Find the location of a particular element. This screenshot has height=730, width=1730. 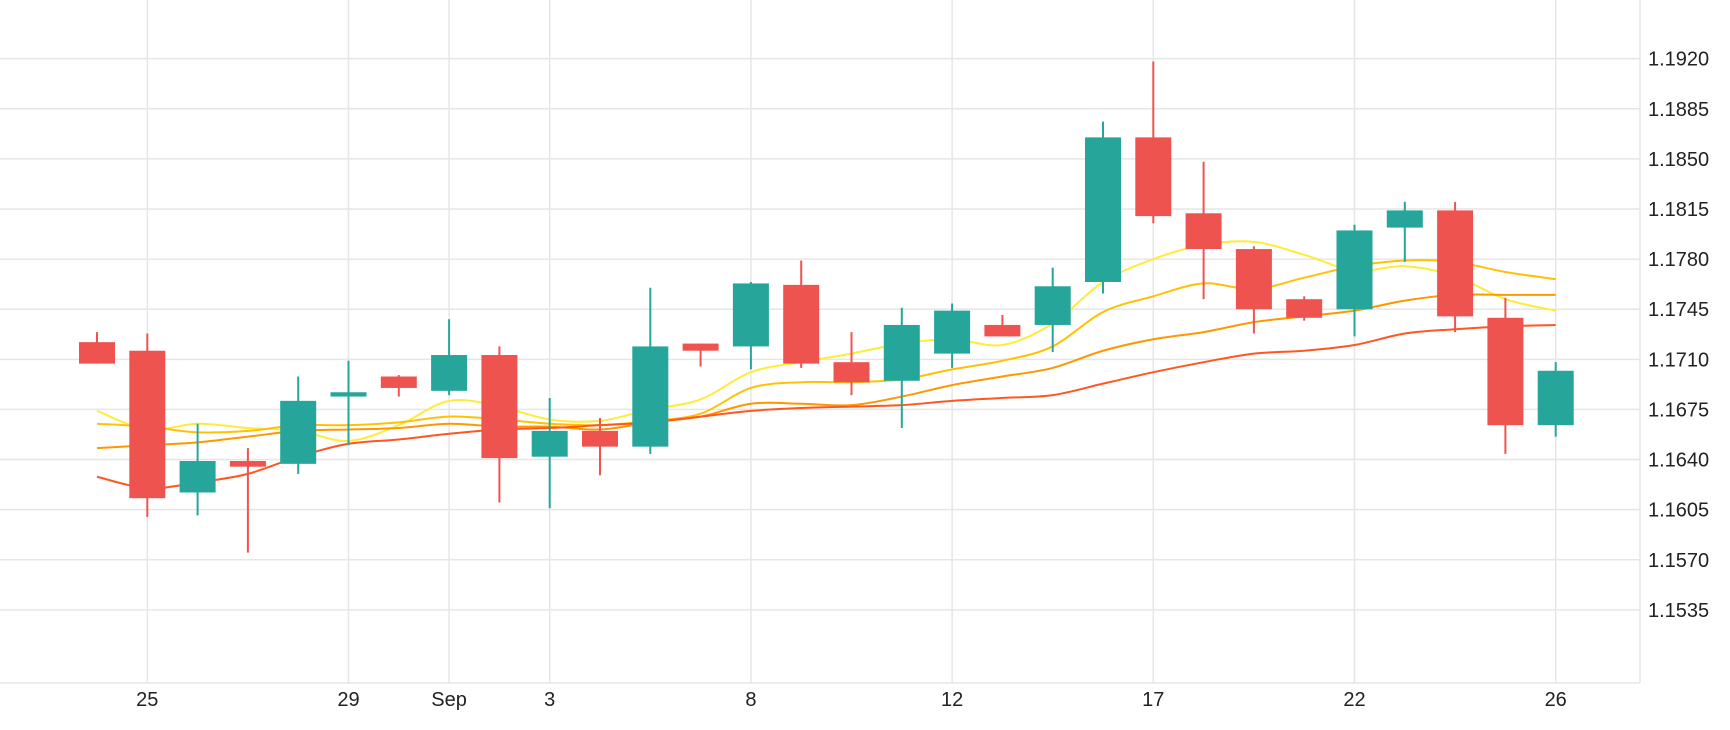

x-tick-label: 17 is located at coordinates (1153, 700).